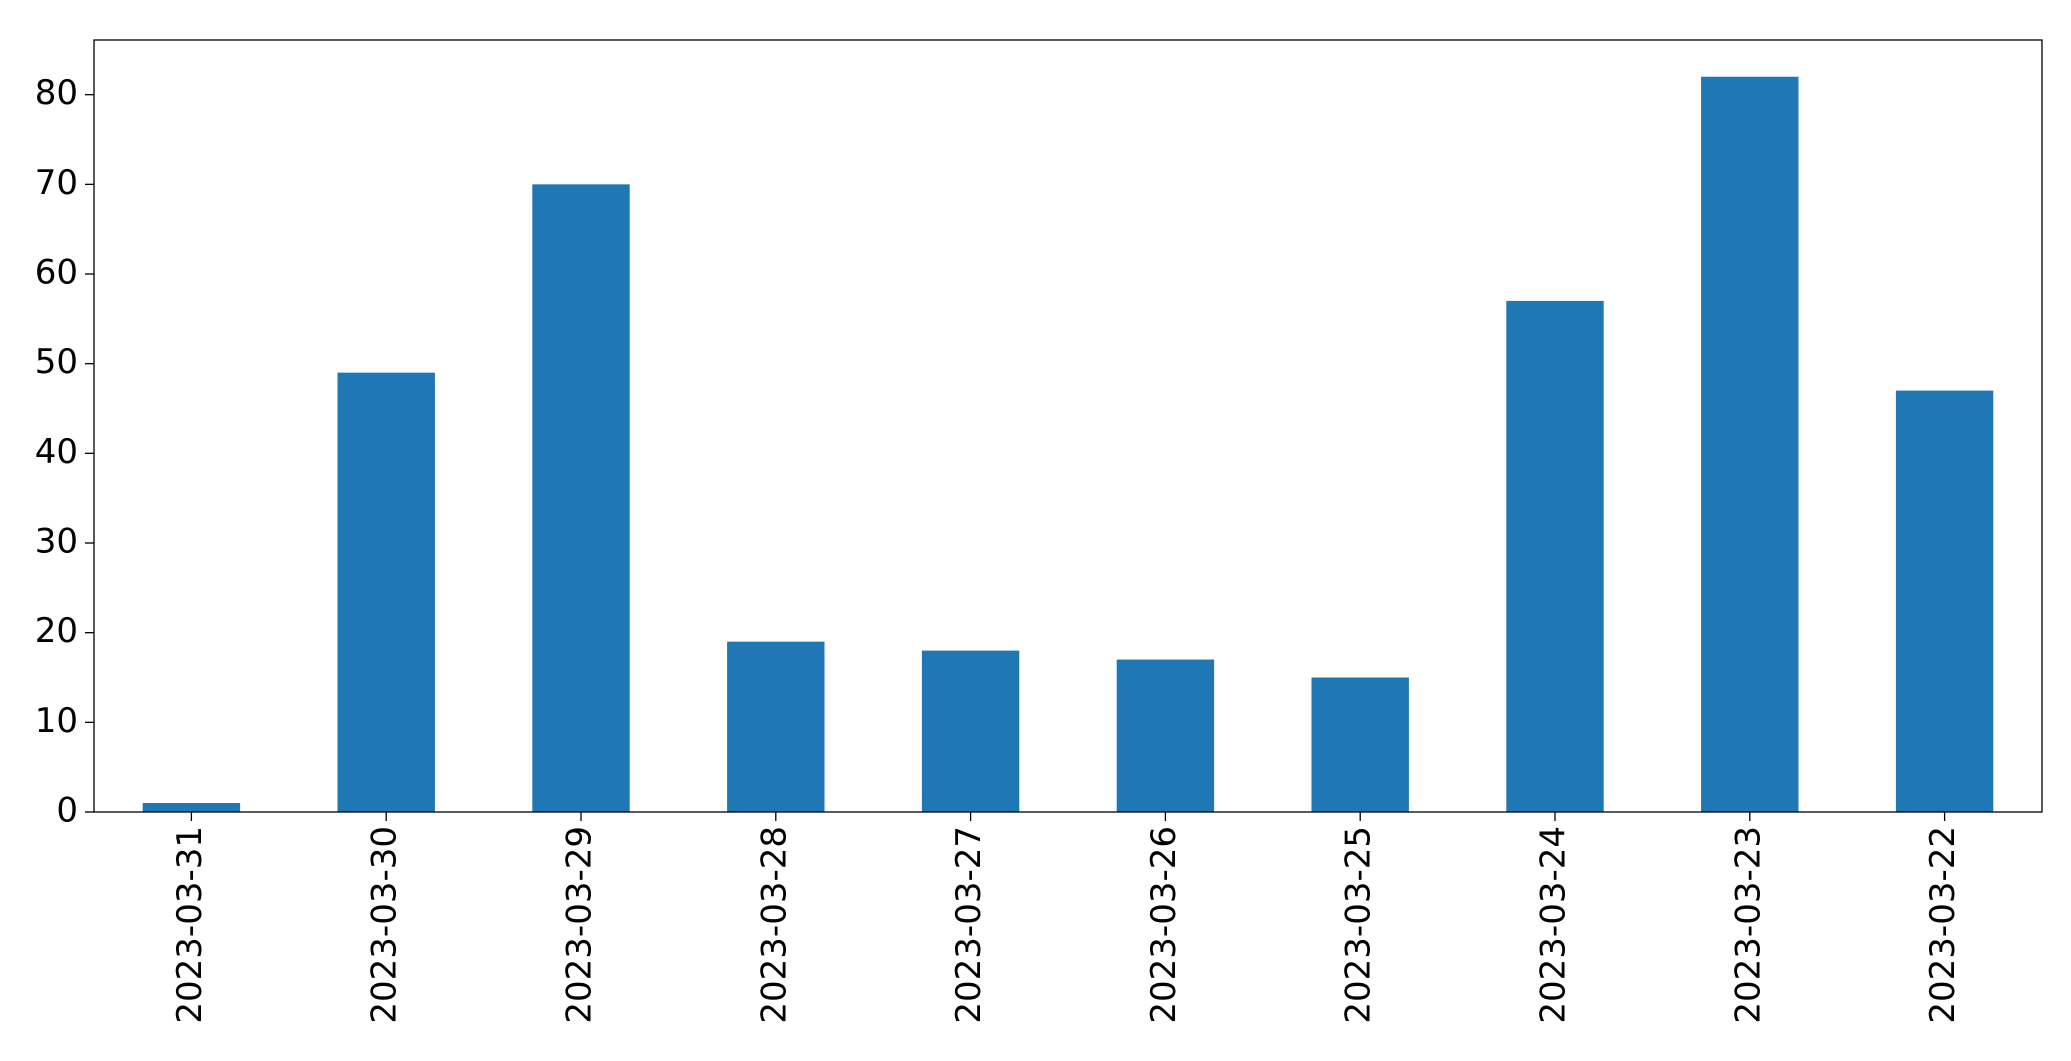  I want to click on x-tick-label: 2023-03-24, so click(1554, 925).